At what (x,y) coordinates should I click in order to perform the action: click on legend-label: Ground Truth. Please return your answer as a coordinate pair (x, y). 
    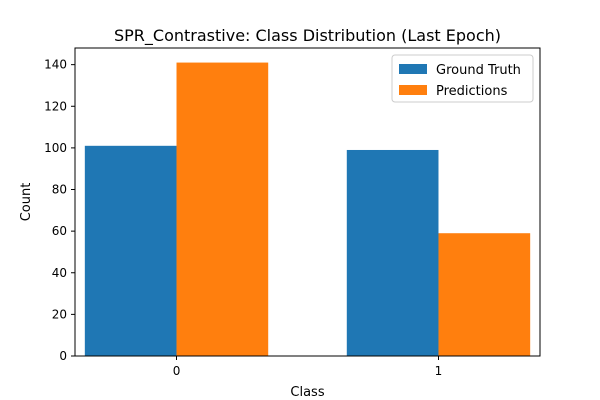
    Looking at the image, I should click on (478, 70).